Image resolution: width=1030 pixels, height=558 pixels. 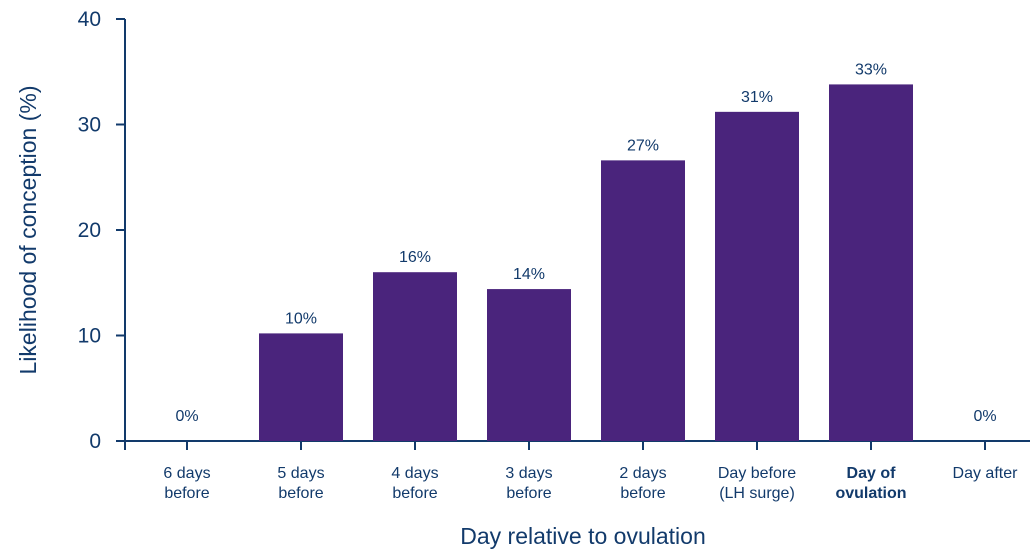 I want to click on data-label: 16%, so click(x=415, y=257).